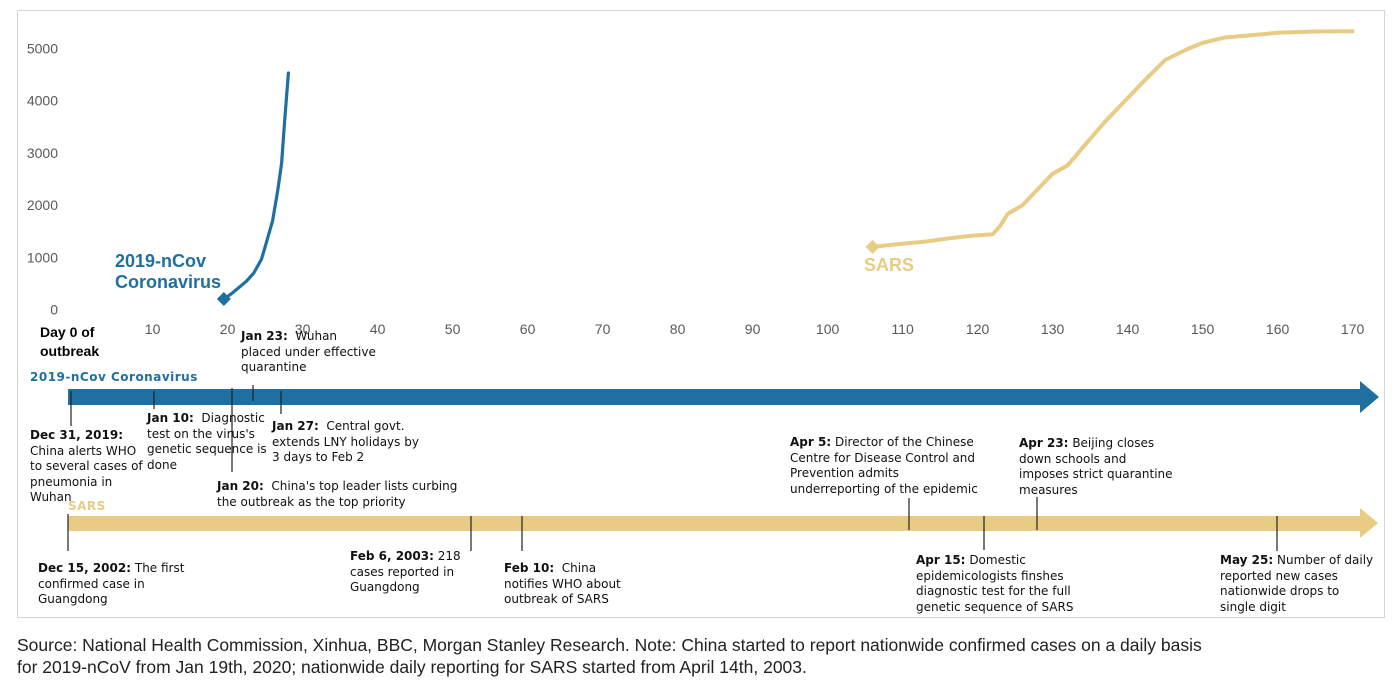  I want to click on event-date: Apr 15:, so click(941, 560).